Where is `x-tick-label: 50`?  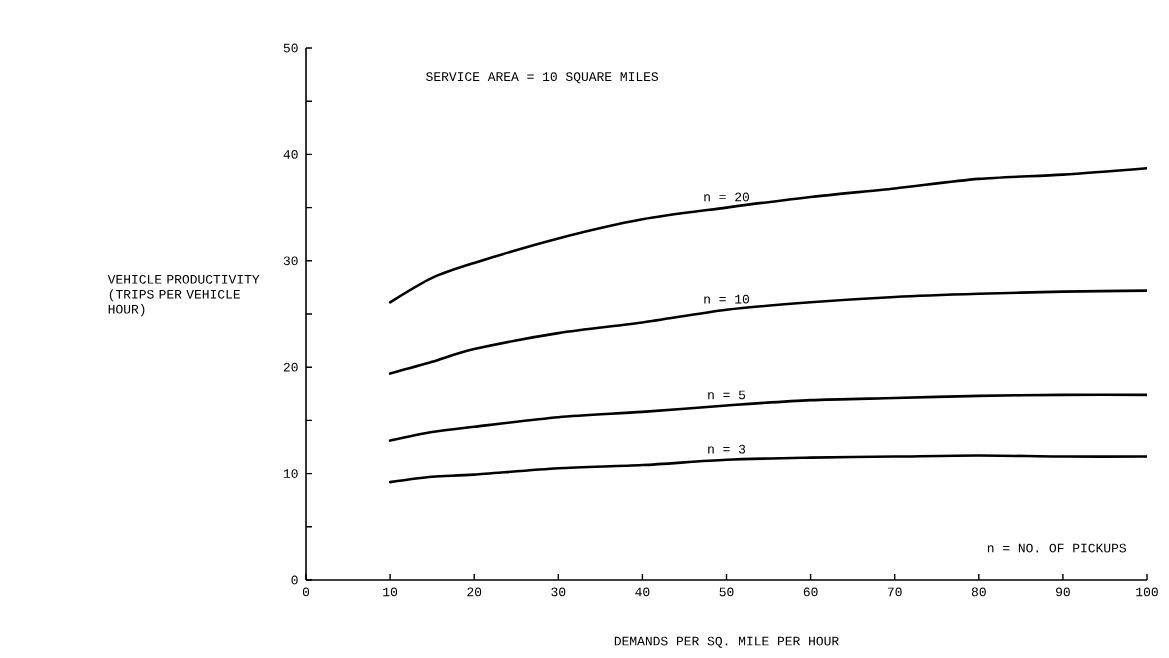
x-tick-label: 50 is located at coordinates (726, 592).